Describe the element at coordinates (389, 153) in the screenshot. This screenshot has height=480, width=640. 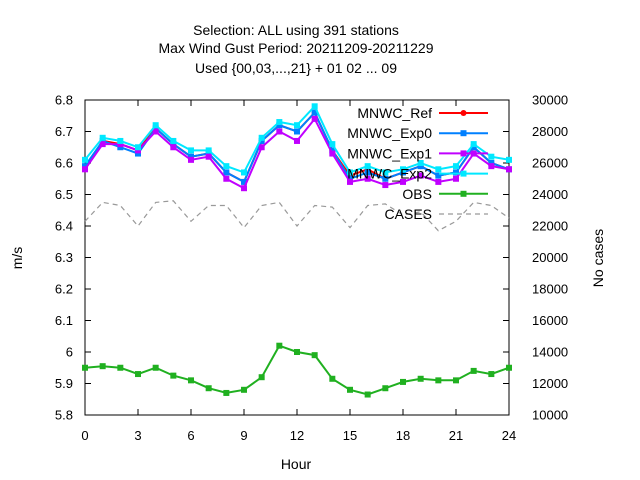
I see `legend-label-mnwc-exp1: MNWC_Exp1` at that location.